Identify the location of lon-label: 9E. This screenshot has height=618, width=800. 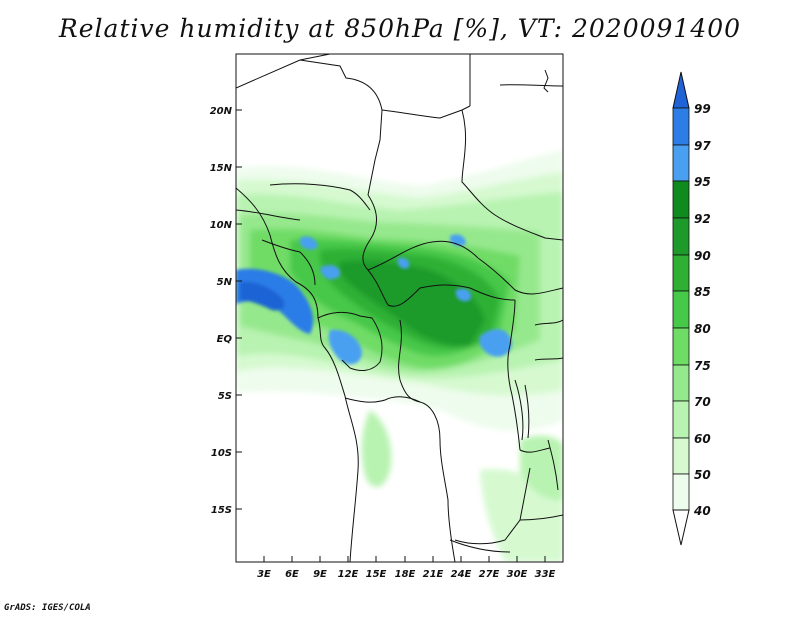
(320, 574).